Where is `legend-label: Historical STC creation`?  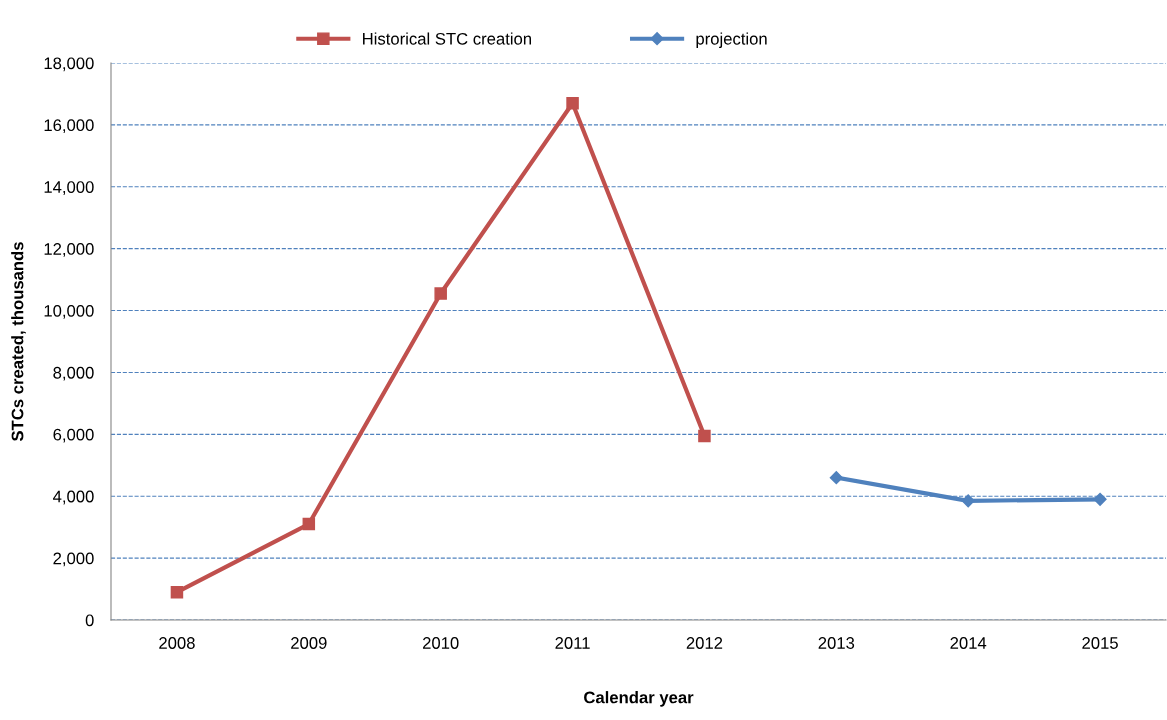
legend-label: Historical STC creation is located at coordinates (447, 38).